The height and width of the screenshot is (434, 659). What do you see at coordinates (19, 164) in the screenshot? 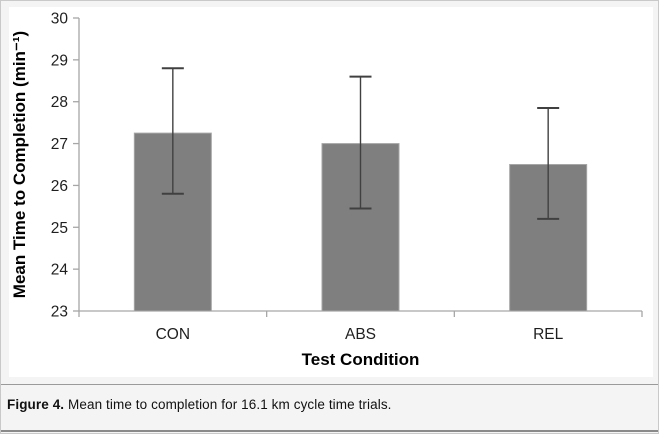
I see `y-axis-title: Mean Time to Completion (min⁻¹)` at bounding box center [19, 164].